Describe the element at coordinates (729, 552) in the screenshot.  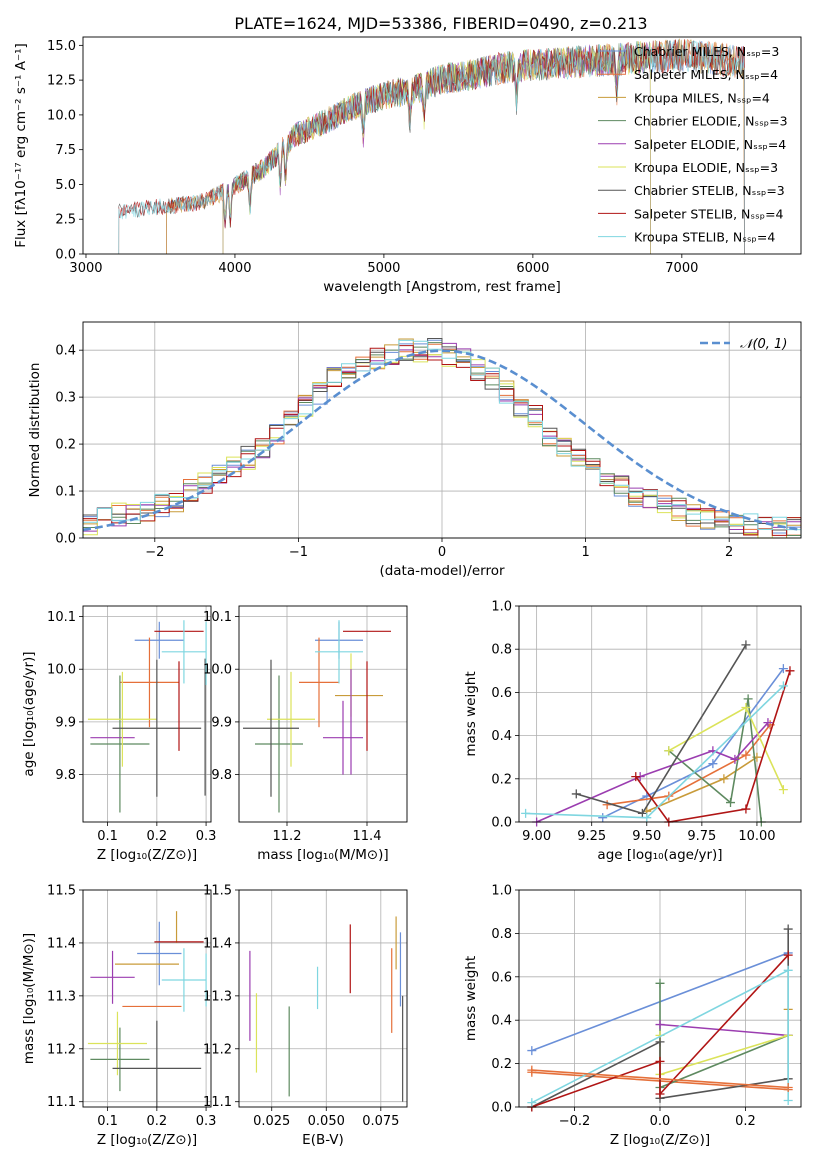
I see `x-tick-label: 2` at that location.